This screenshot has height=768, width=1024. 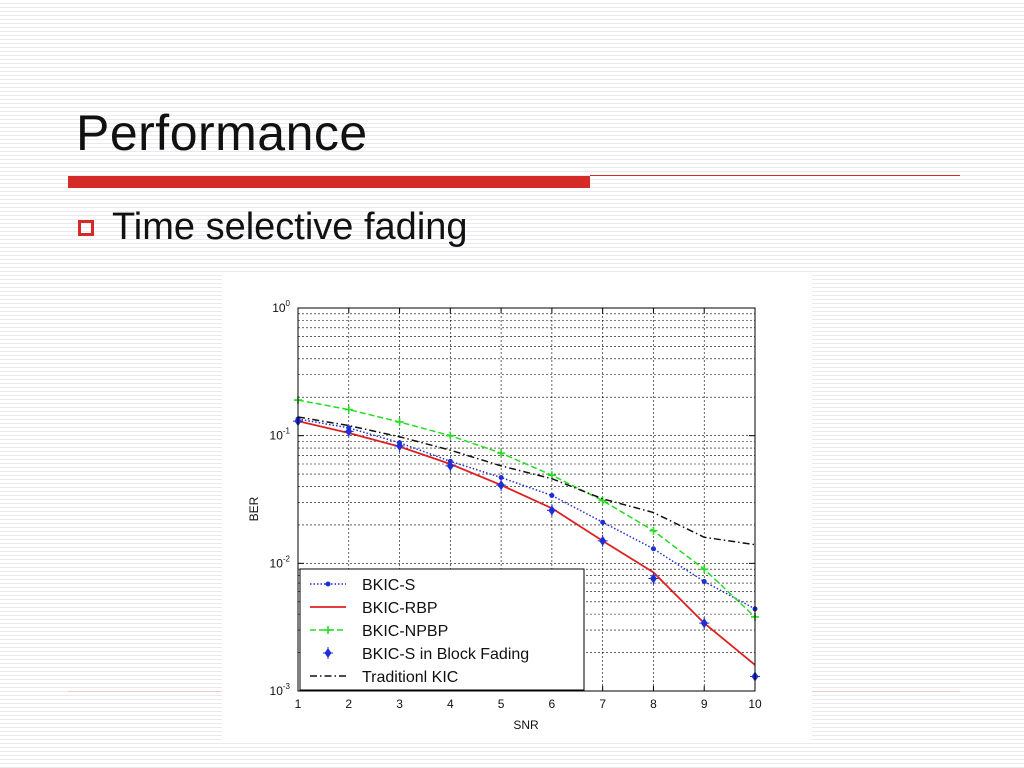 What do you see at coordinates (501, 704) in the screenshot?
I see `x-tick-label: 5` at bounding box center [501, 704].